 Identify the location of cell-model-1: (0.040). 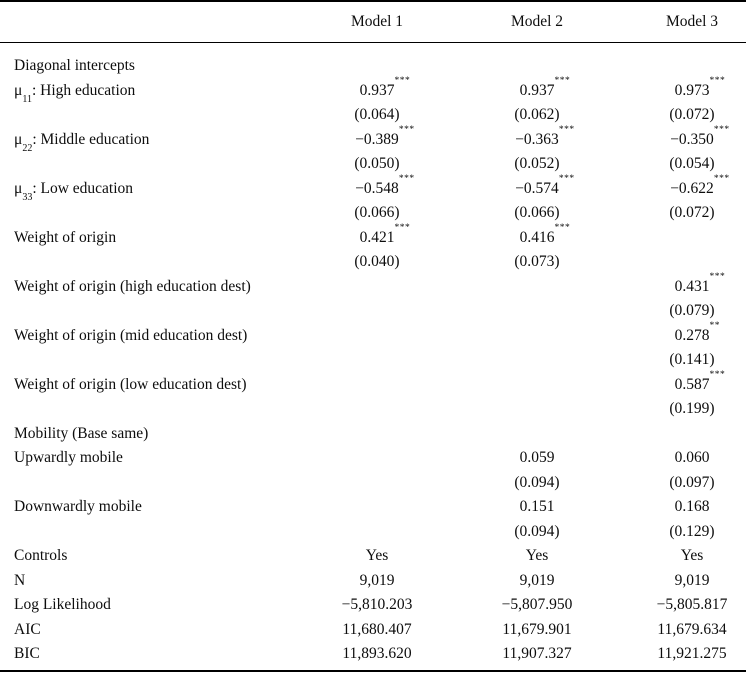
(377, 262).